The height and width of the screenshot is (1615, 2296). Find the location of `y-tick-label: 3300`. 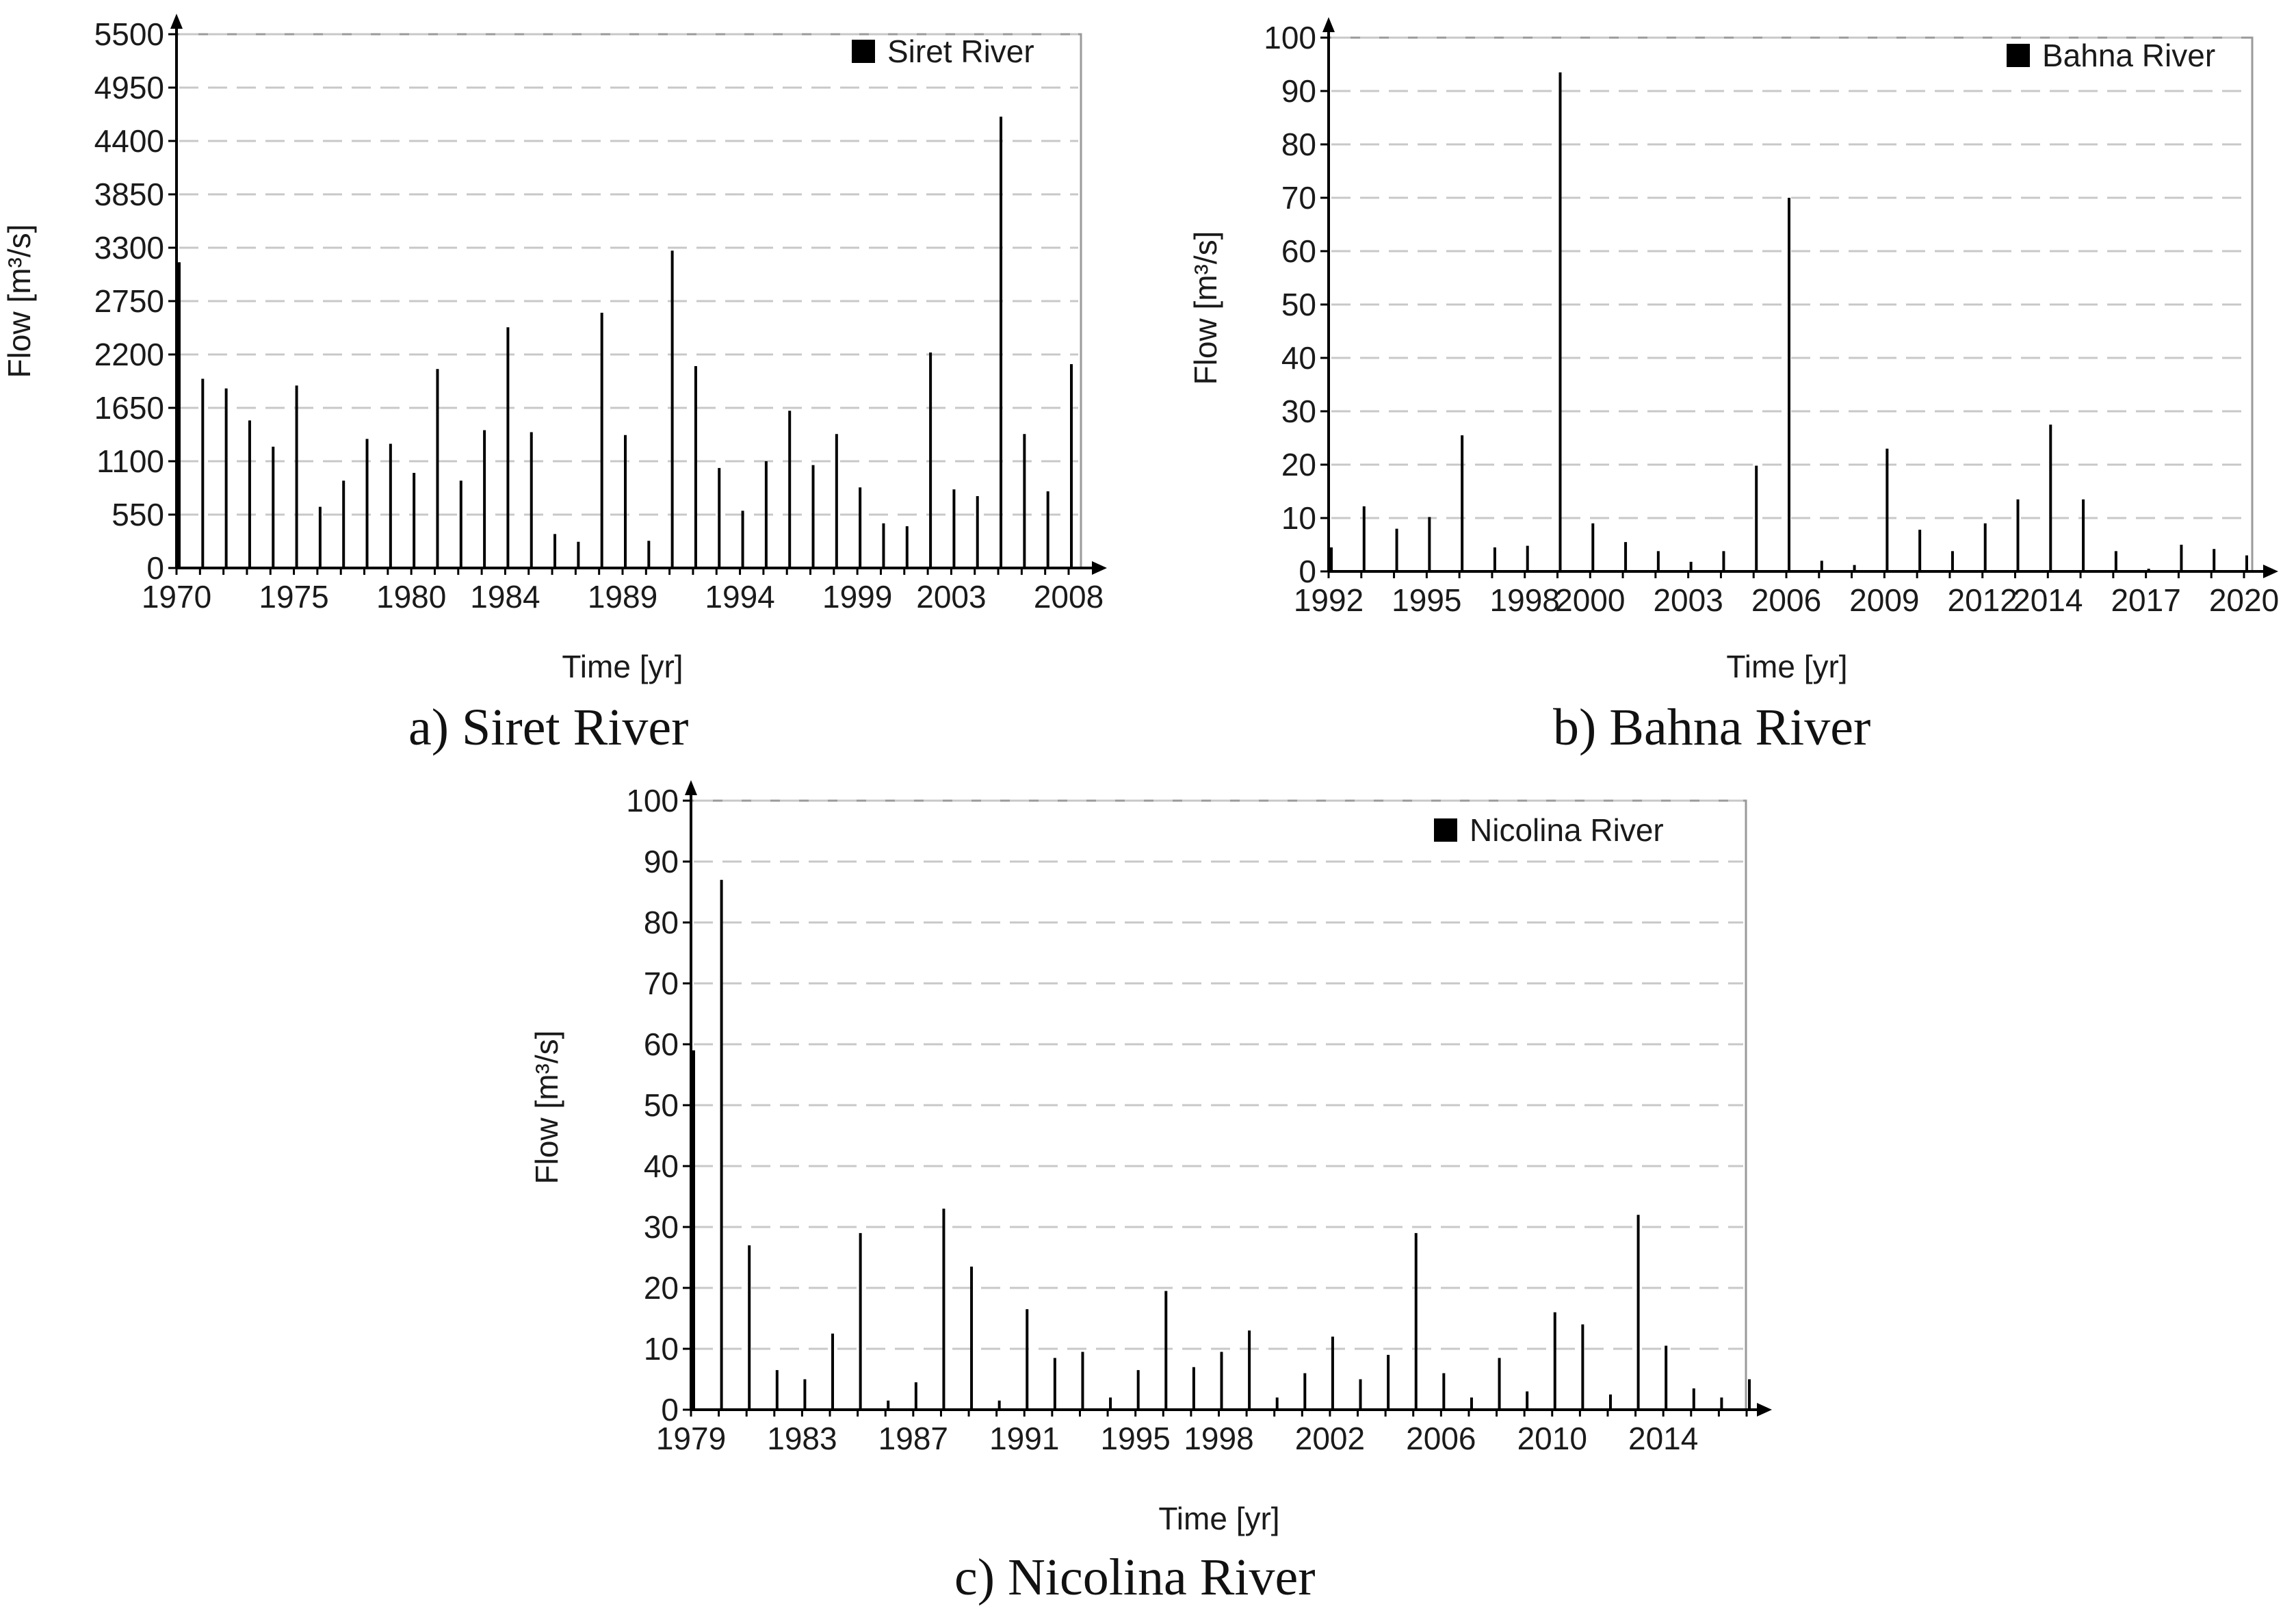

y-tick-label: 3300 is located at coordinates (129, 248).